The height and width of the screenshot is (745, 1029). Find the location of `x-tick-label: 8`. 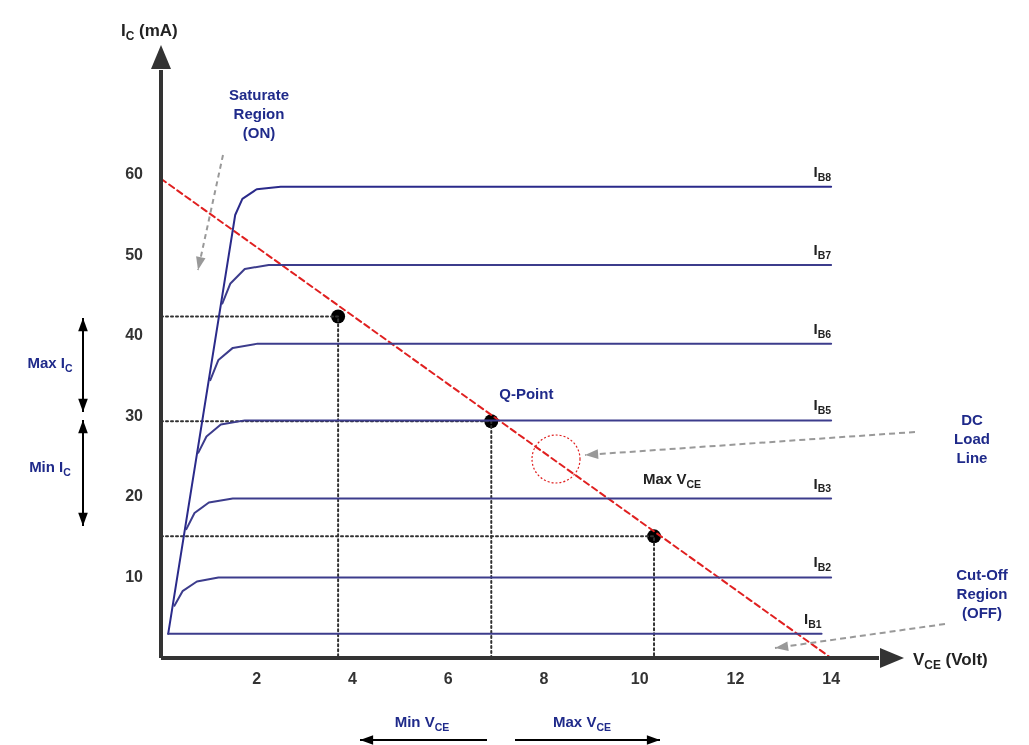

x-tick-label: 8 is located at coordinates (544, 679).